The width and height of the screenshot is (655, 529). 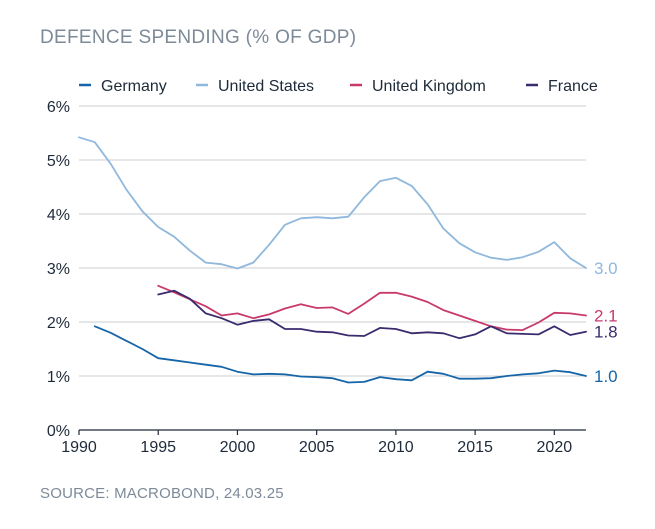 I want to click on legend-item-united-kingdom: United Kingdom, so click(x=418, y=86).